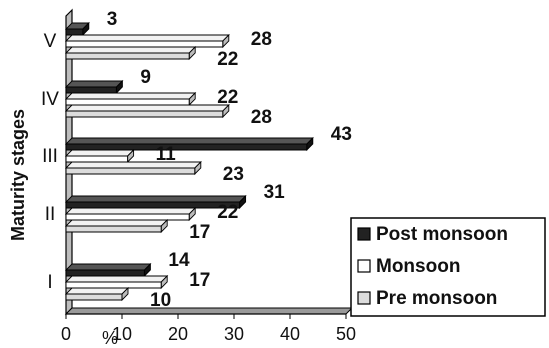 Image resolution: width=549 pixels, height=348 pixels. I want to click on category-label: V, so click(50, 41).